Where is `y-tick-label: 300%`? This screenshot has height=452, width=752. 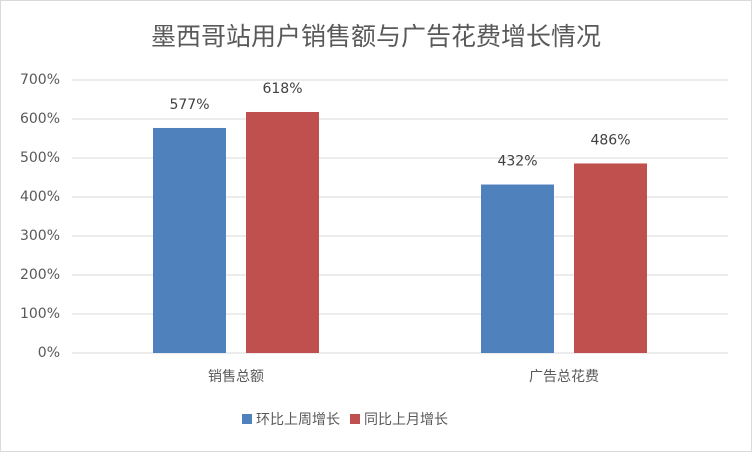 y-tick-label: 300% is located at coordinates (40, 236).